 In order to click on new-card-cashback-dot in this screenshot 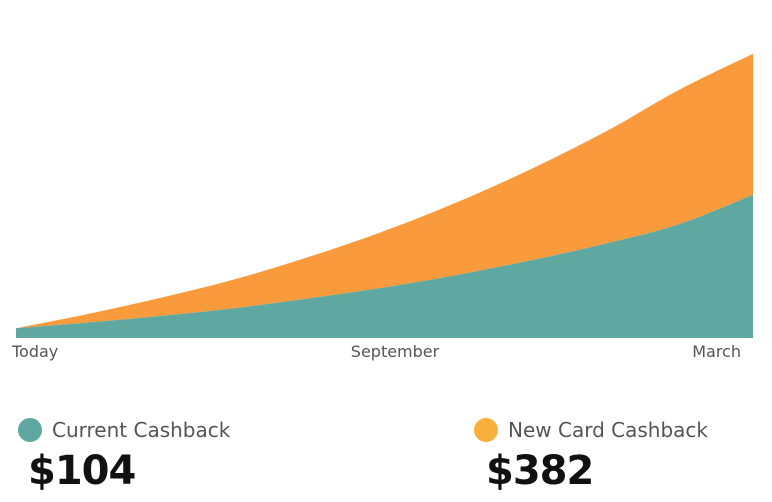, I will do `click(486, 430)`.